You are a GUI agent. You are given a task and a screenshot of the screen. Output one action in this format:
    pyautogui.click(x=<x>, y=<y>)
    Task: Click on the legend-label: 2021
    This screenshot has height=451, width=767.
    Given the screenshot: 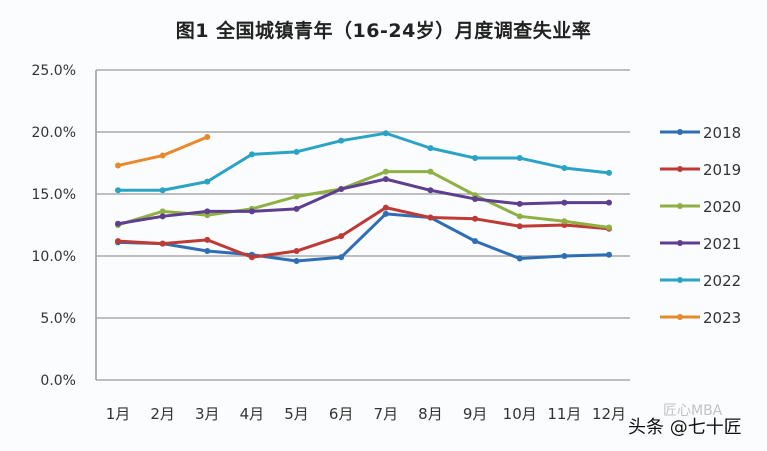 What is the action you would take?
    pyautogui.click(x=722, y=244)
    